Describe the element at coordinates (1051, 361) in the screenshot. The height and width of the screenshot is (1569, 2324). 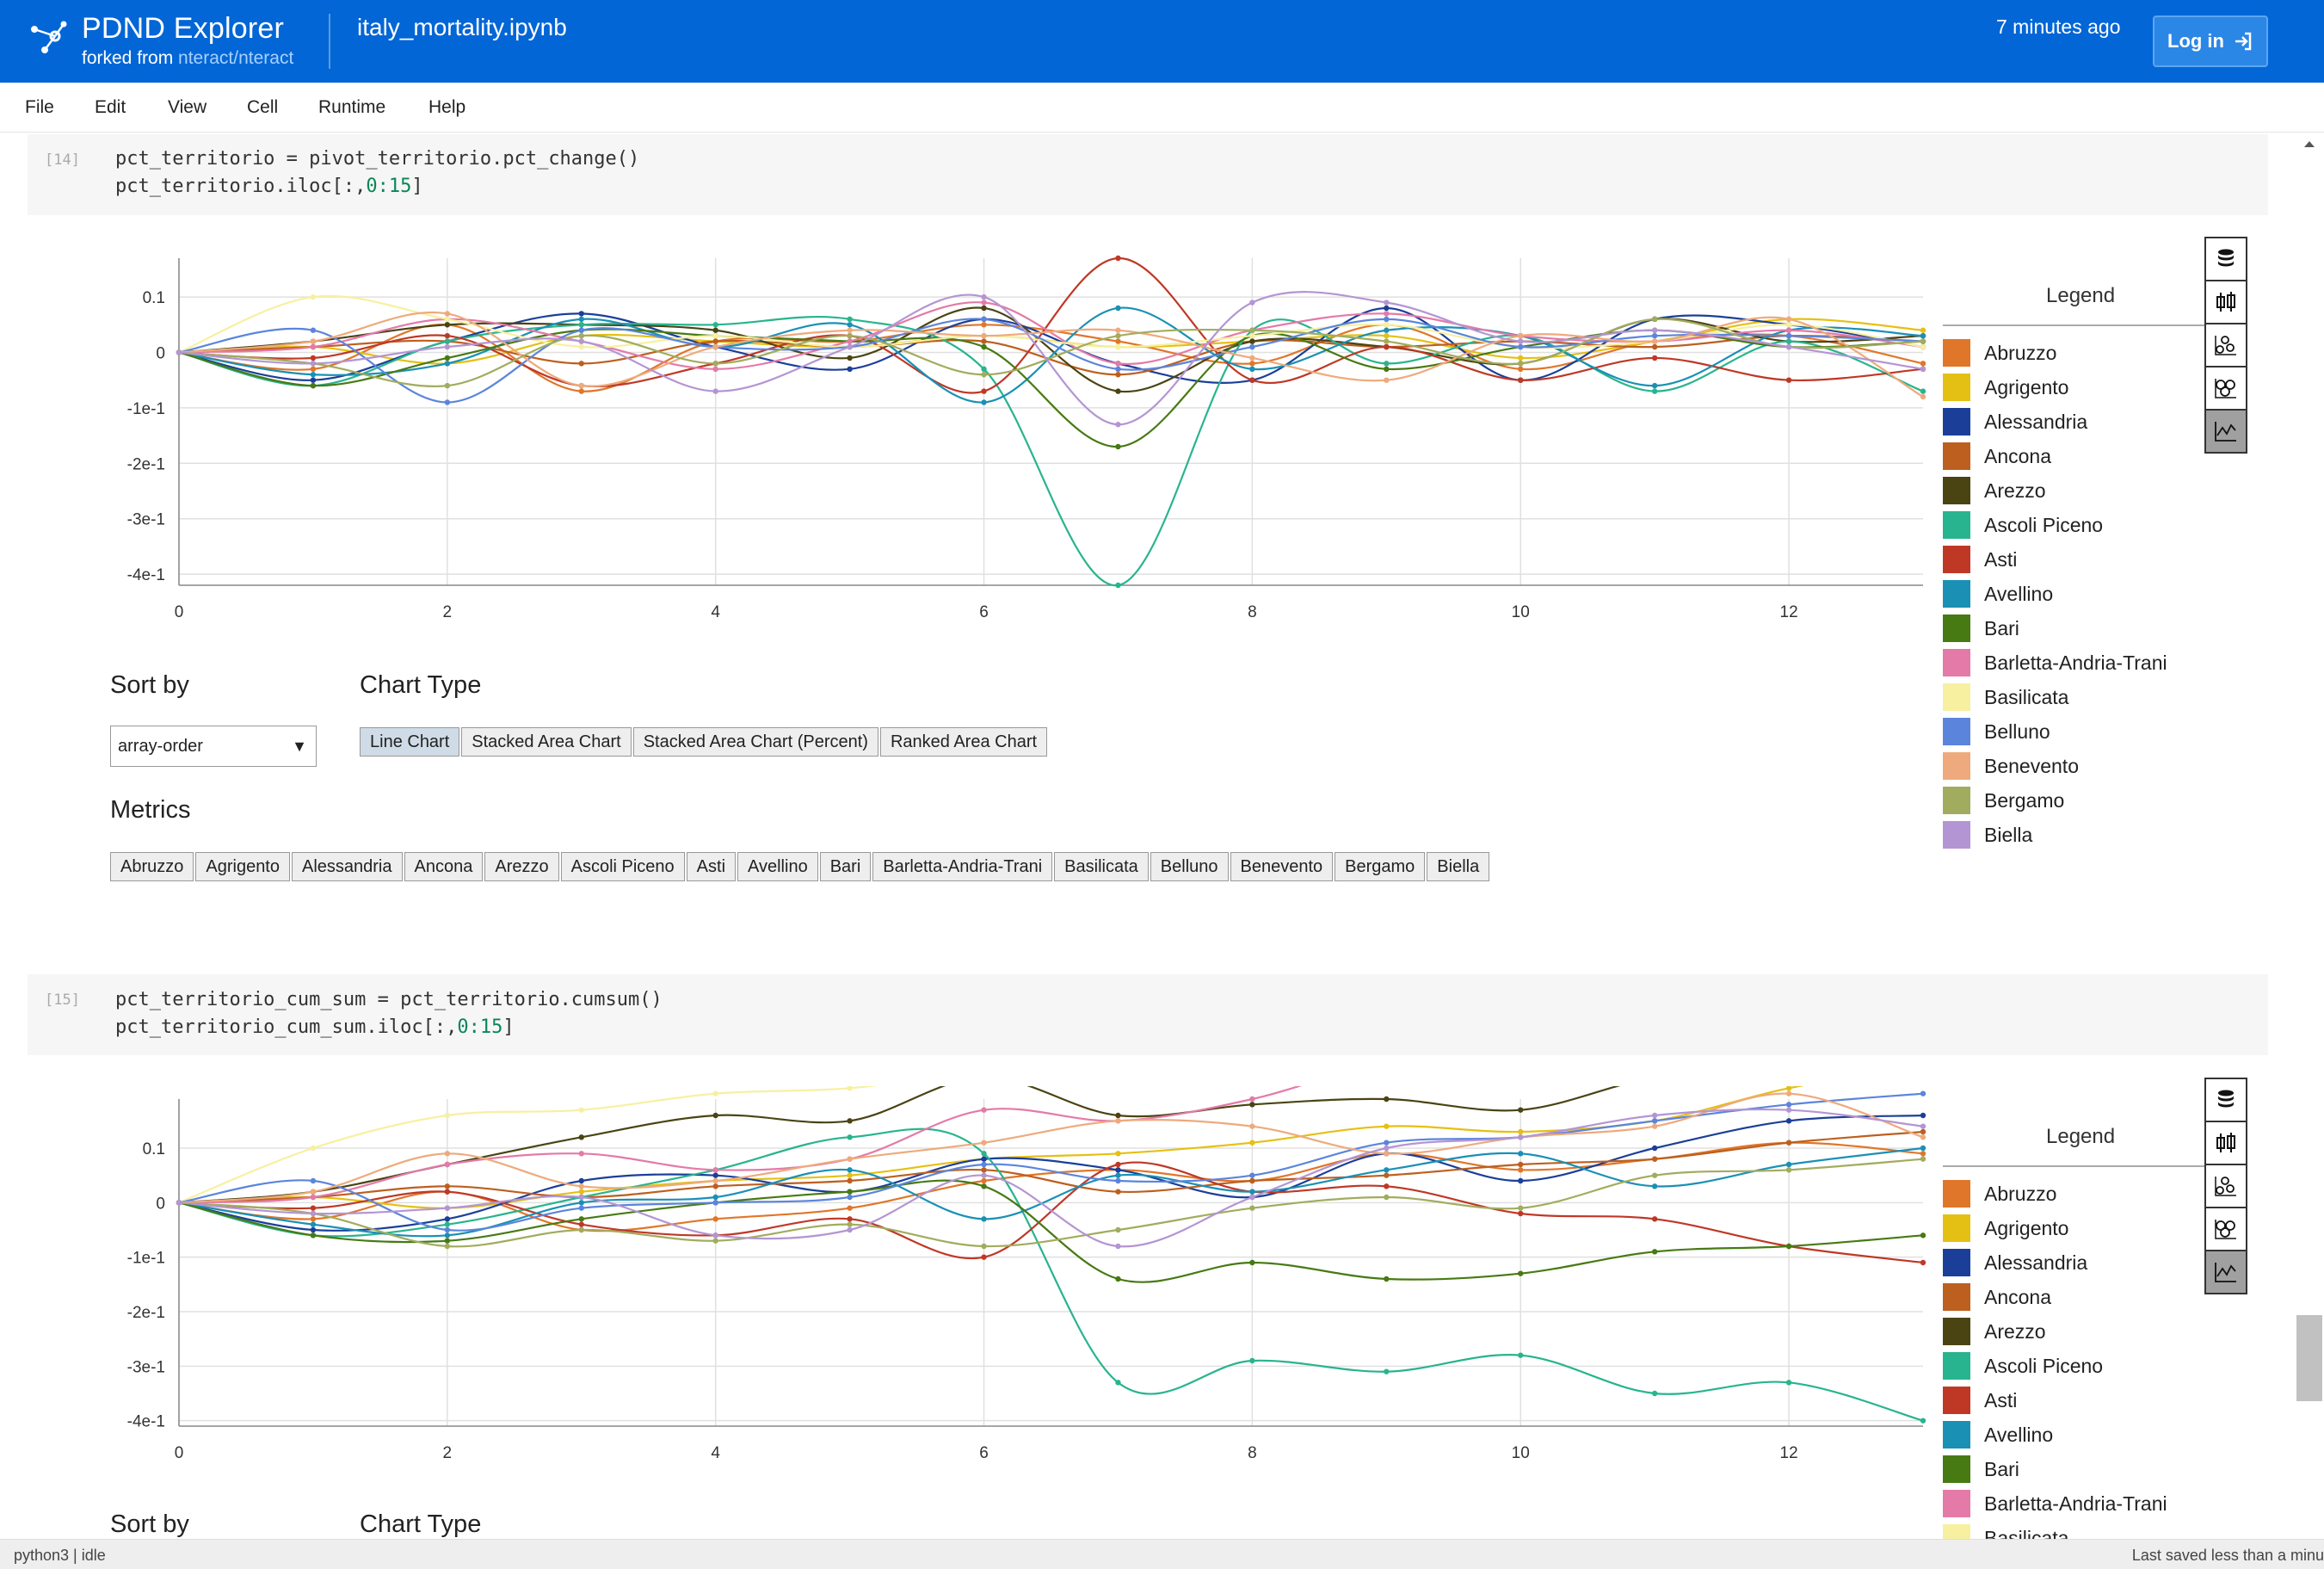
I see `series-line-belluno` at that location.